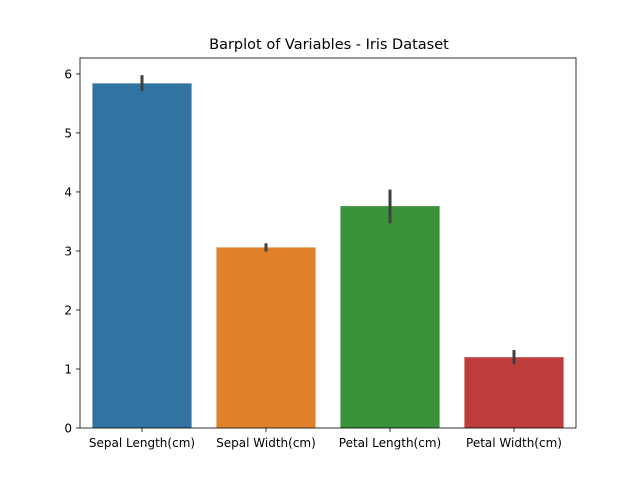  What do you see at coordinates (514, 443) in the screenshot?
I see `x-tick-label: Petal Width(cm)` at bounding box center [514, 443].